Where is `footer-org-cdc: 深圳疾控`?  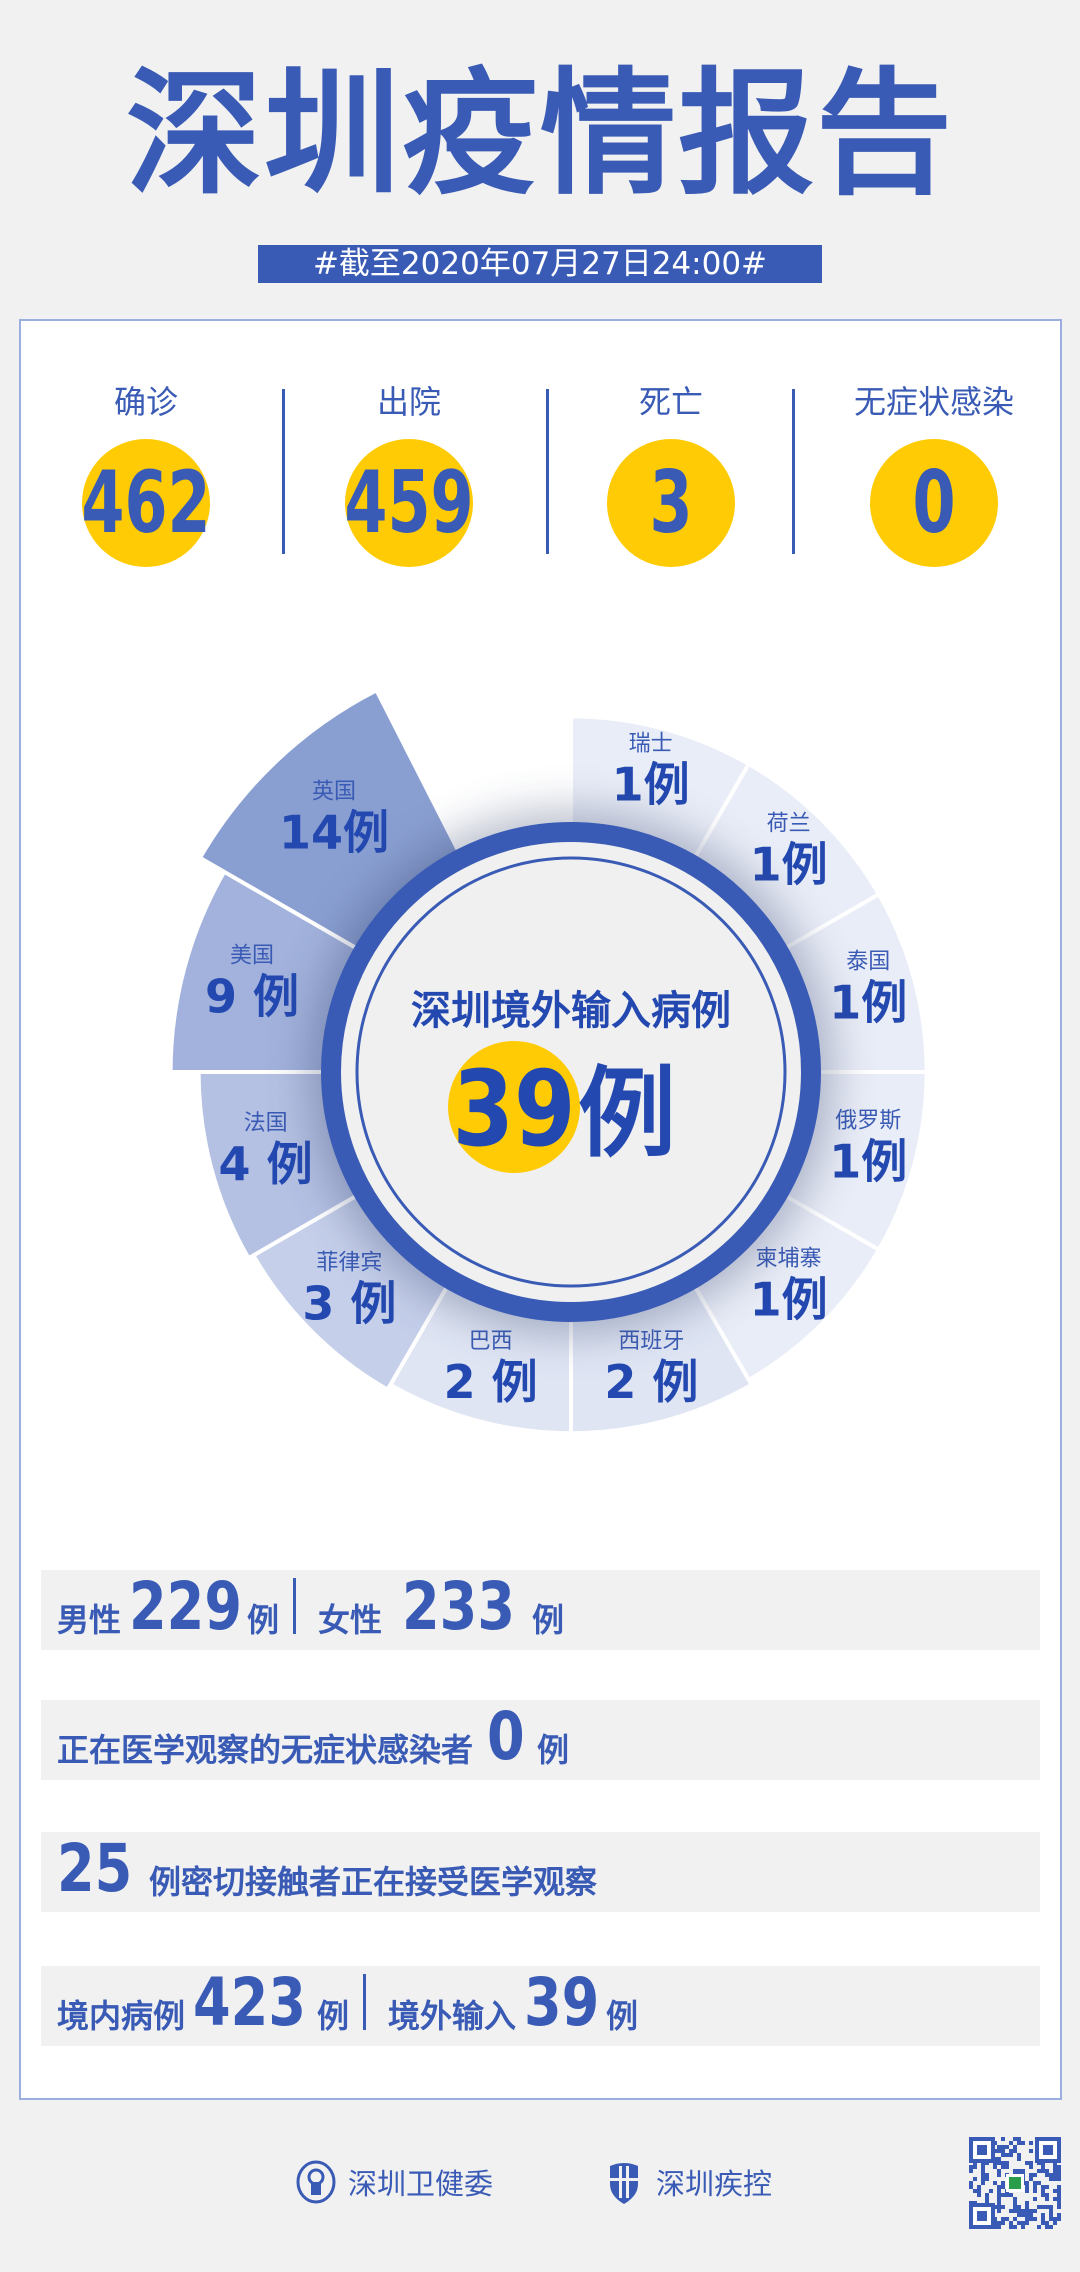 footer-org-cdc: 深圳疾控 is located at coordinates (688, 2182).